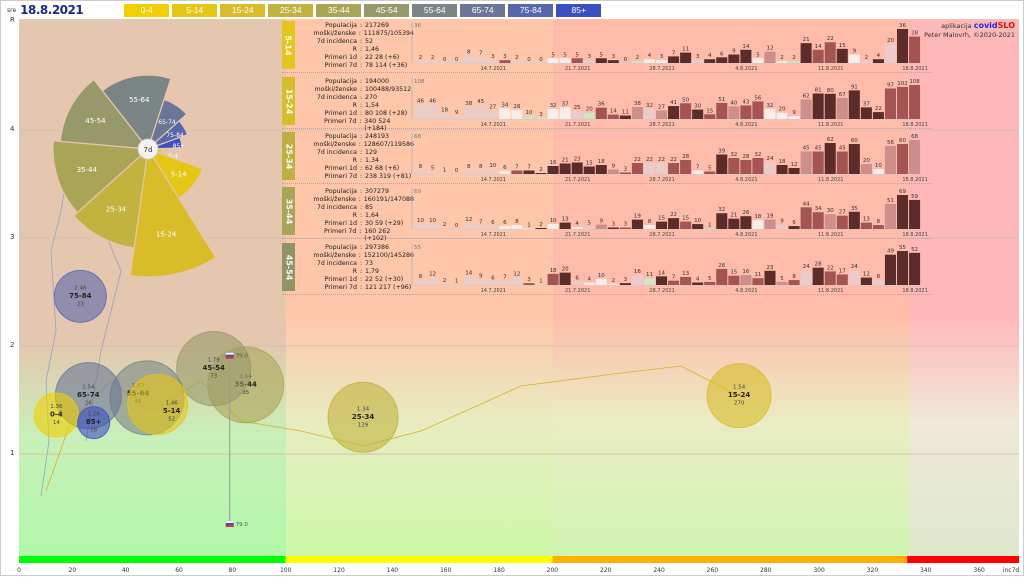  Describe the element at coordinates (369, 207) in the screenshot. I see `info-value: 85` at that location.